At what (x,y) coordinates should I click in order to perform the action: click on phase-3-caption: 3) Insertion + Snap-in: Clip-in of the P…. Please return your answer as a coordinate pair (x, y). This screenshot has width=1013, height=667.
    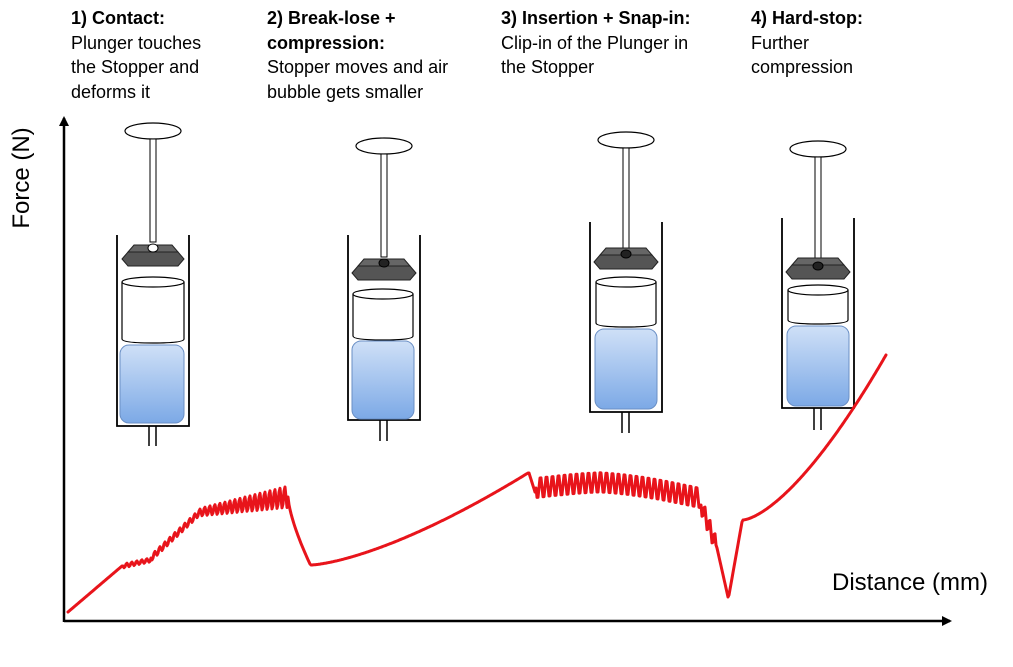
    Looking at the image, I should click on (621, 43).